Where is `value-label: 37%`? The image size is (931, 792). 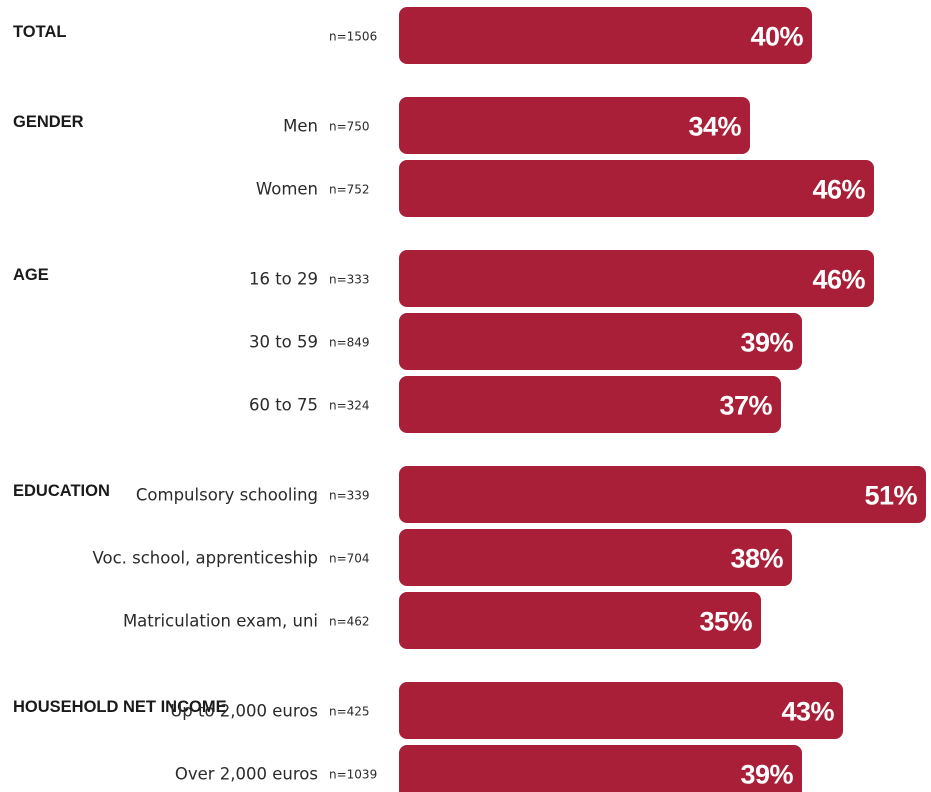
value-label: 37% is located at coordinates (745, 406).